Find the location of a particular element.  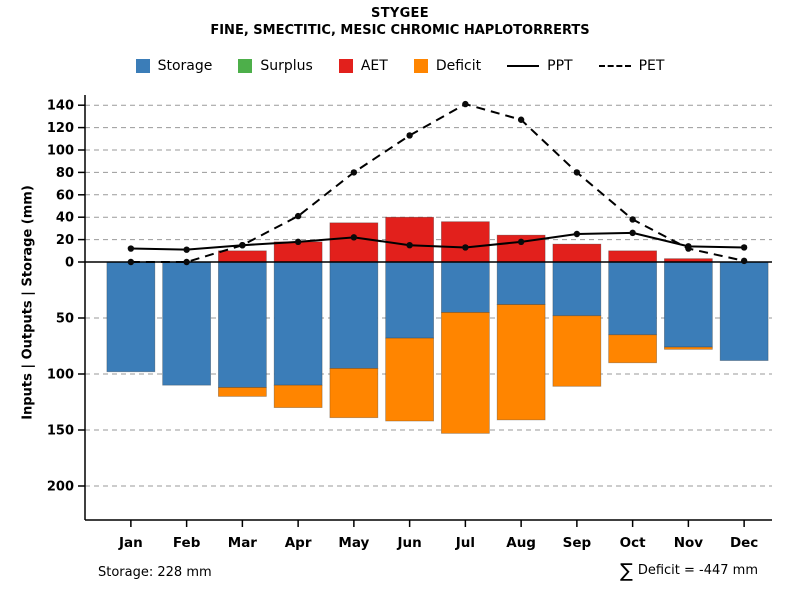

legend-label: Deficit is located at coordinates (458, 66).